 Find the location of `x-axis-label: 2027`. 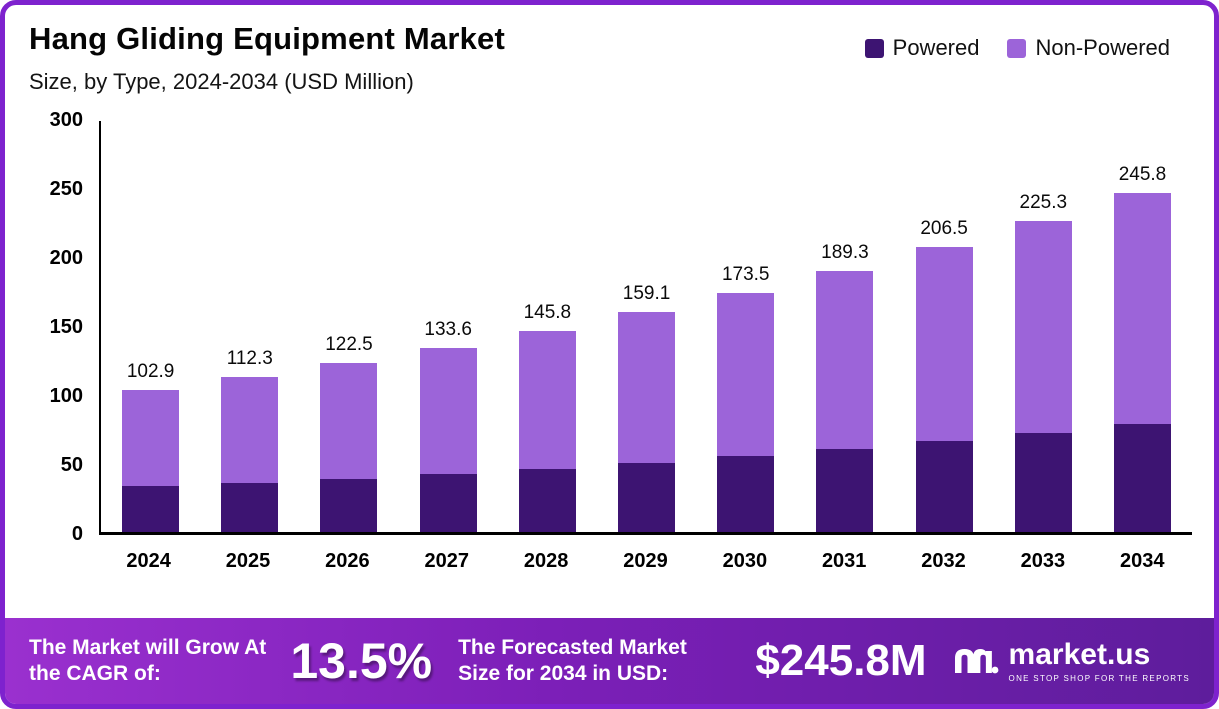

x-axis-label: 2027 is located at coordinates (447, 561).